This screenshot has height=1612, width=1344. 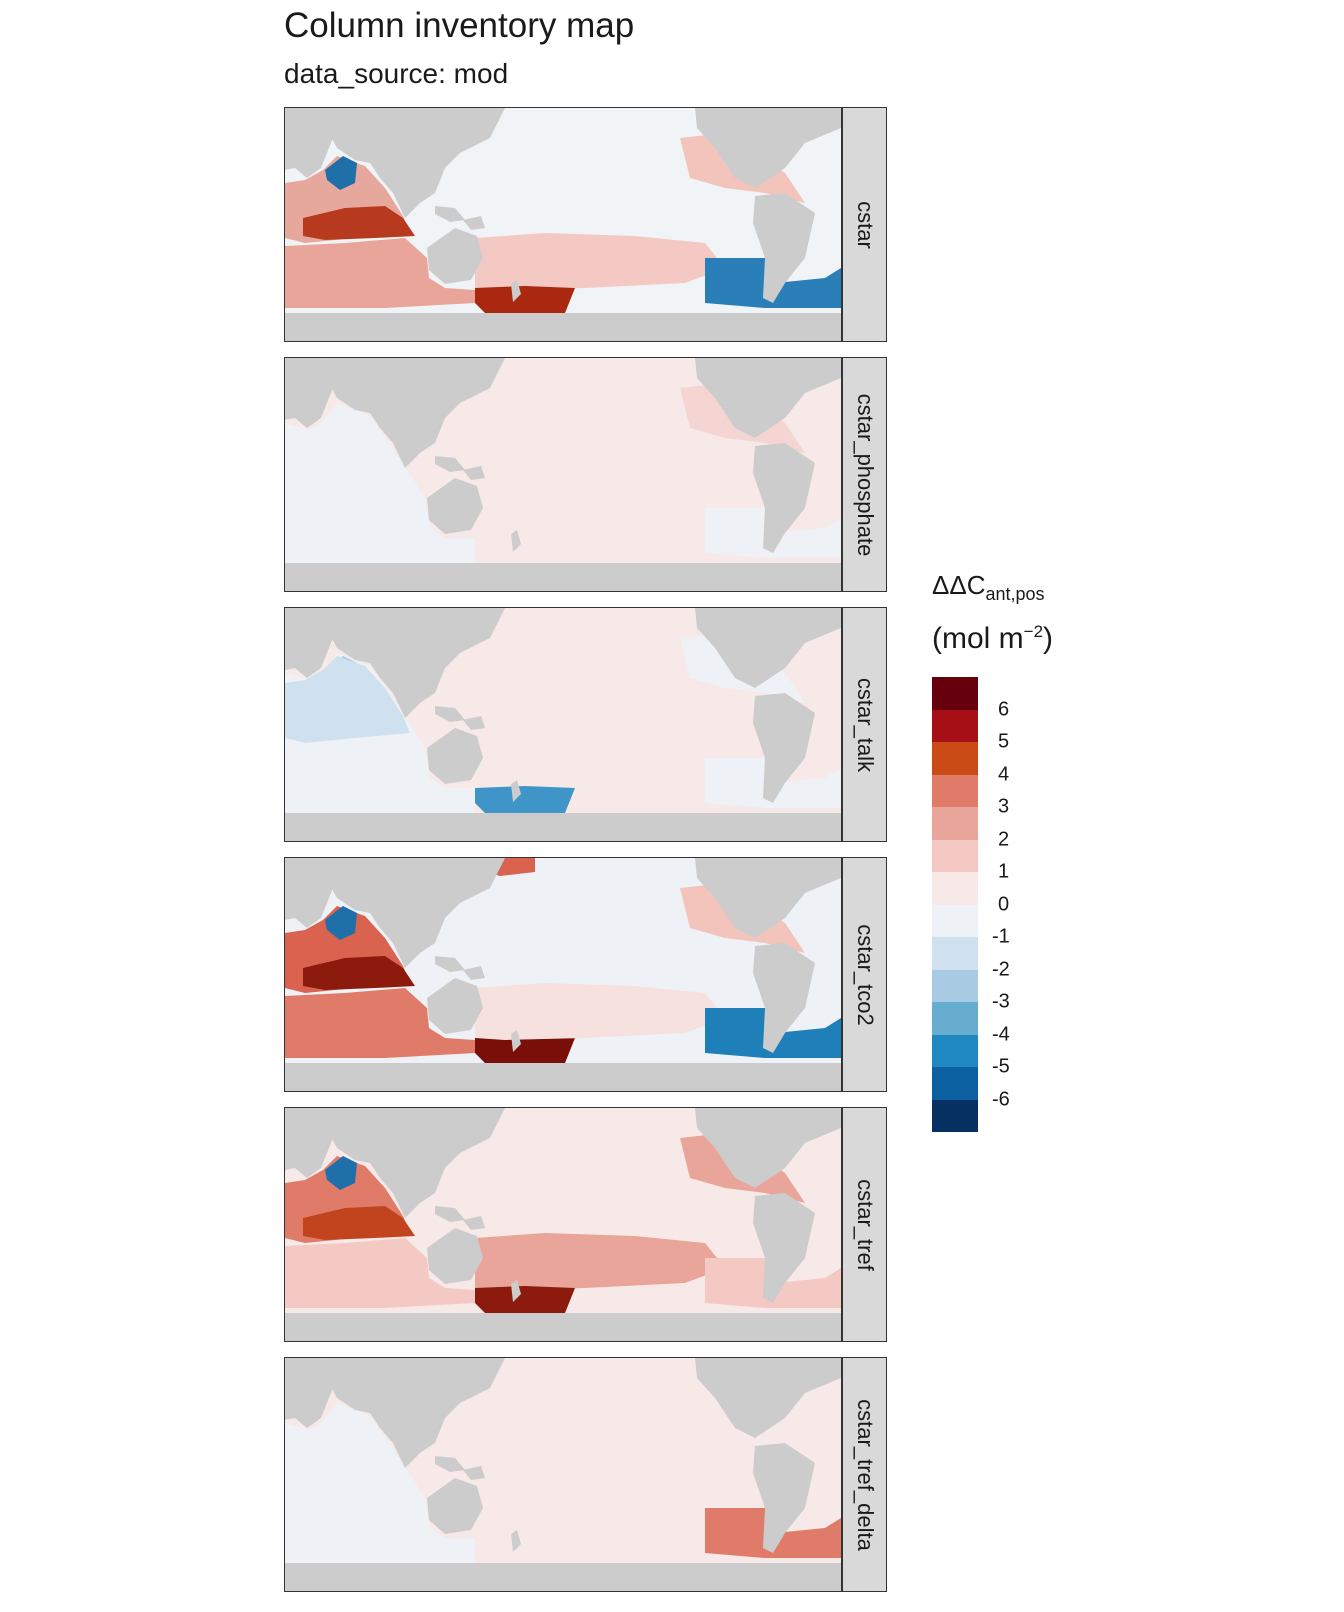 What do you see at coordinates (1001, 936) in the screenshot?
I see `legend-tick-label: -1` at bounding box center [1001, 936].